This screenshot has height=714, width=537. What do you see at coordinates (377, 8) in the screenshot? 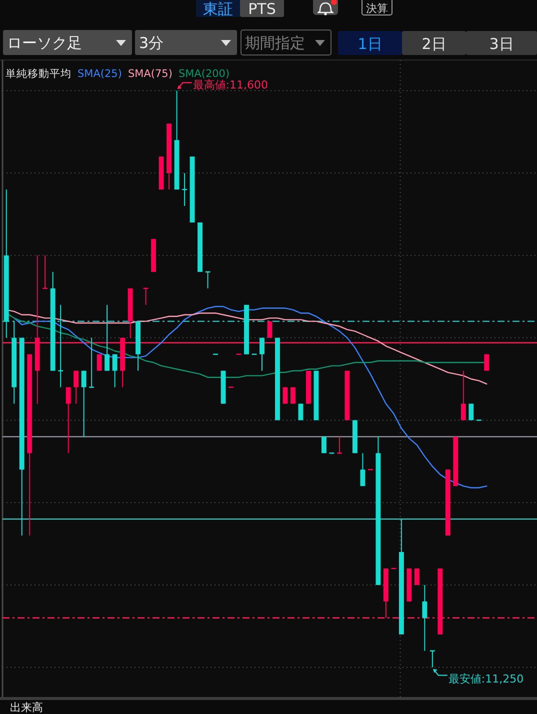
I see `control: 決算` at bounding box center [377, 8].